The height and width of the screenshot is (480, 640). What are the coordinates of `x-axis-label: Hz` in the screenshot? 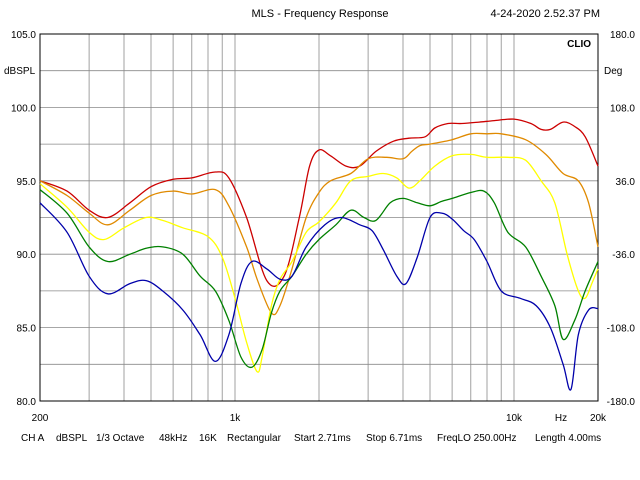 It's located at (561, 418).